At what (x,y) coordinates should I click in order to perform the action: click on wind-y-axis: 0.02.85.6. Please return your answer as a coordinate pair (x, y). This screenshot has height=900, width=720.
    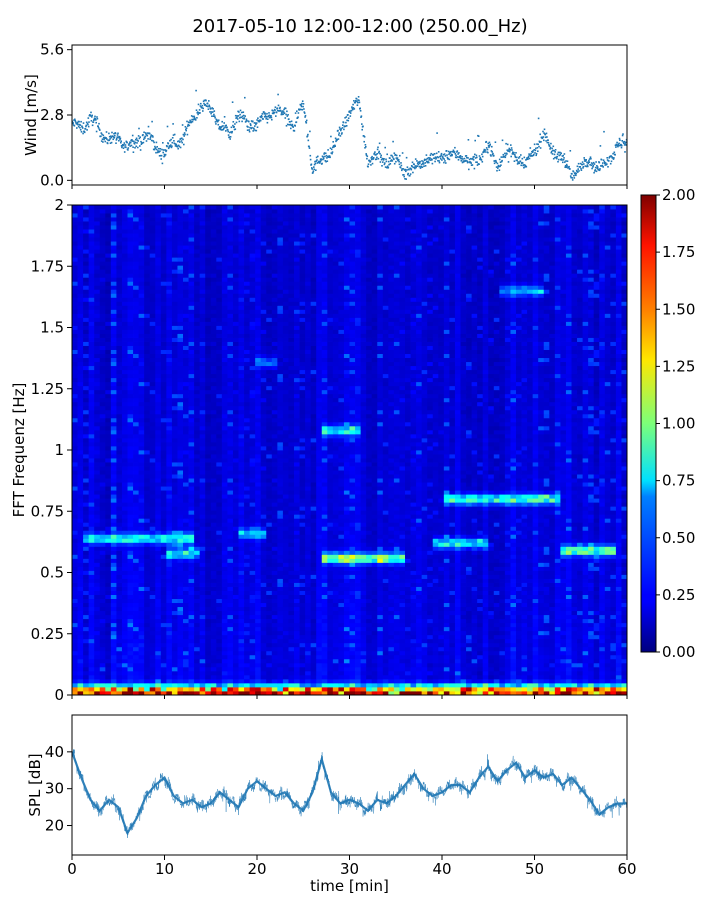
    Looking at the image, I should click on (56, 115).